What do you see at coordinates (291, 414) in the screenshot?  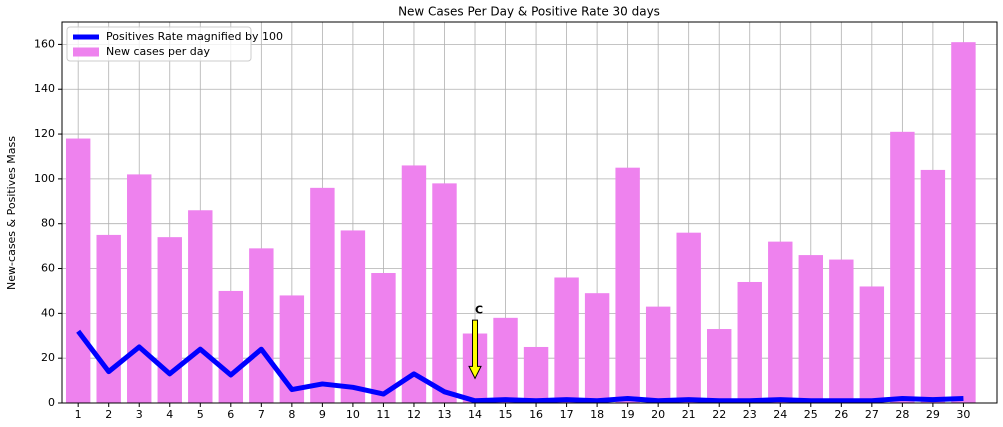 I see `x-tick-label: 8` at bounding box center [291, 414].